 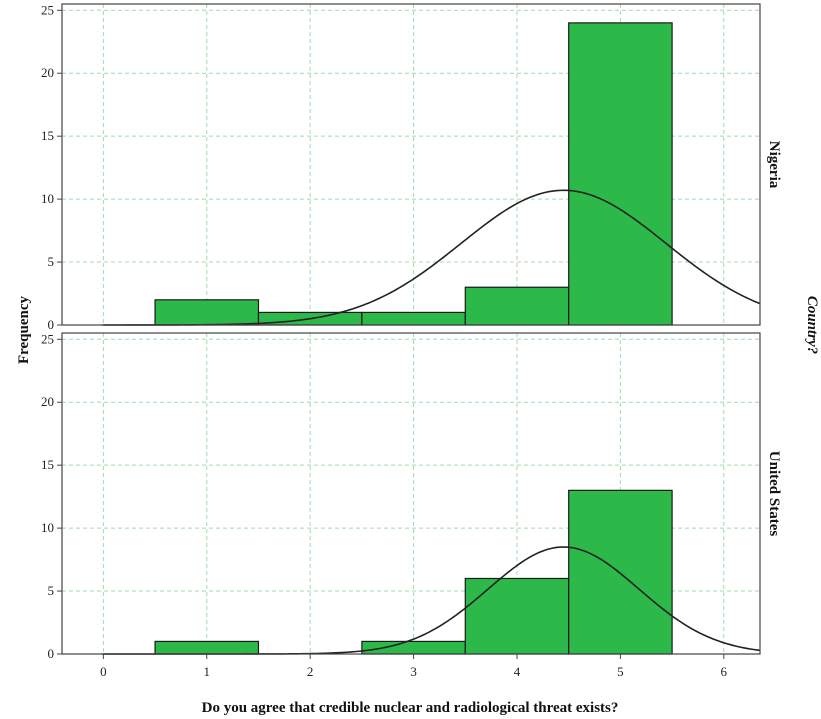 I want to click on facet-title: Country?, so click(x=812, y=325).